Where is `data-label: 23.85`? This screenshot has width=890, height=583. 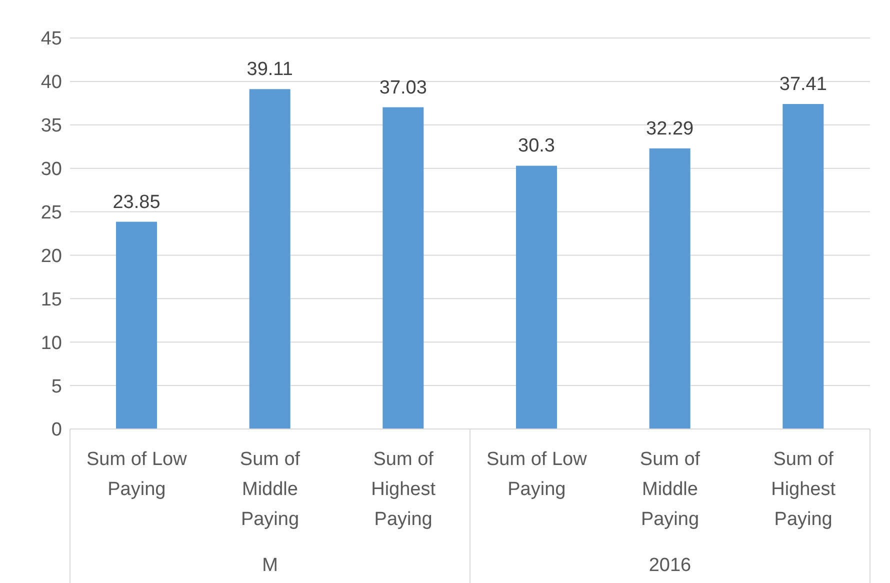
data-label: 23.85 is located at coordinates (136, 202).